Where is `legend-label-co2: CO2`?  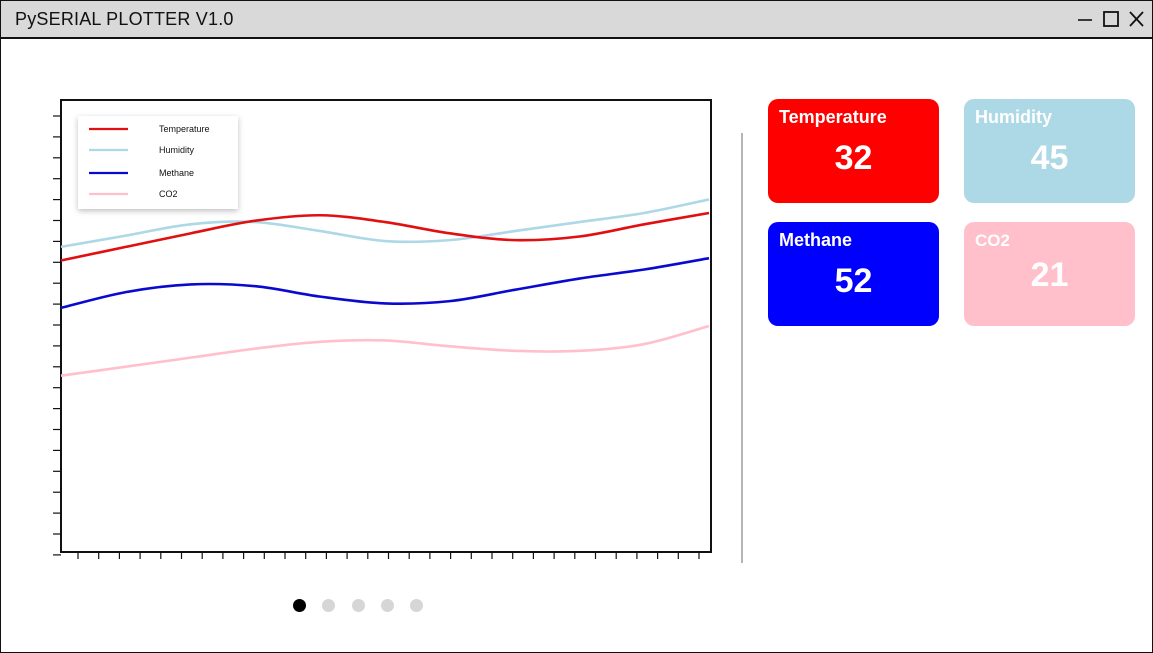
legend-label-co2: CO2 is located at coordinates (168, 194).